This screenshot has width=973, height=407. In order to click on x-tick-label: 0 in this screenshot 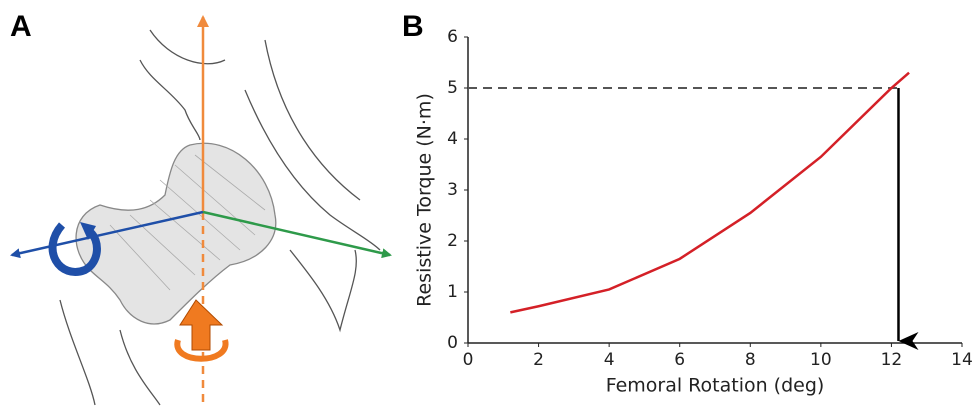, I will do `click(468, 360)`.